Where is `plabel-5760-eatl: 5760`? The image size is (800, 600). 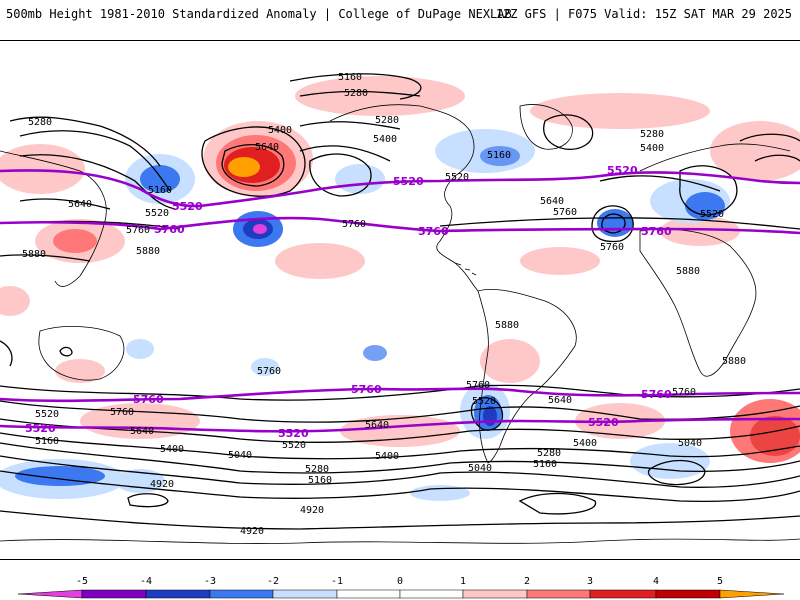 plabel-5760-eatl: 5760 is located at coordinates (656, 231).